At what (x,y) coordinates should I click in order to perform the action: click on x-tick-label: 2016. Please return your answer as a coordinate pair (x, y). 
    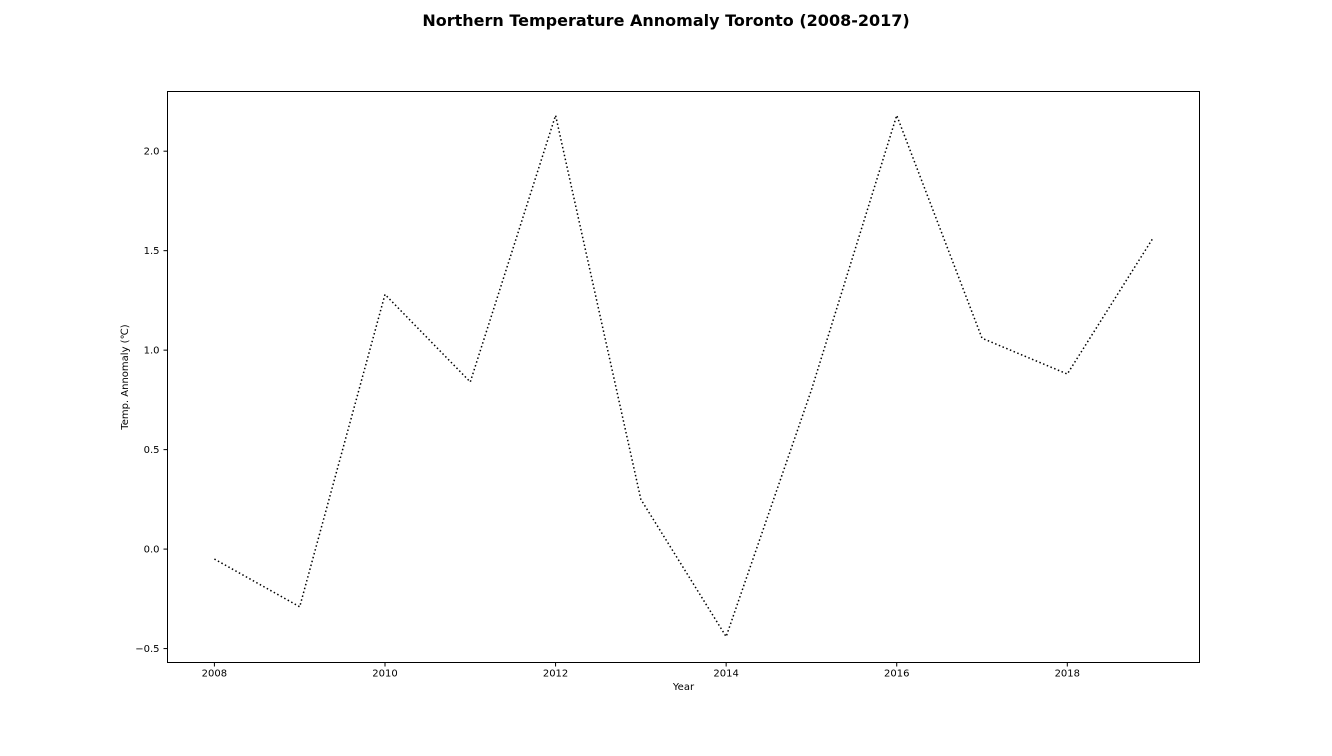
    Looking at the image, I should click on (896, 674).